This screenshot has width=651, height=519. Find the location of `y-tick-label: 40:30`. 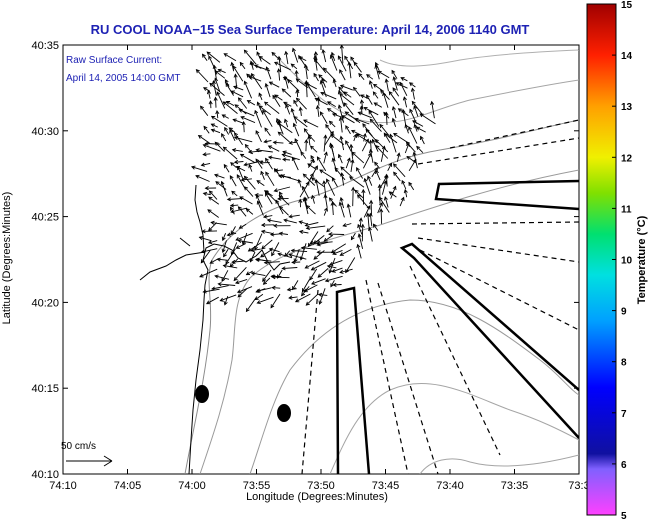

y-tick-label: 40:30 is located at coordinates (45, 132).